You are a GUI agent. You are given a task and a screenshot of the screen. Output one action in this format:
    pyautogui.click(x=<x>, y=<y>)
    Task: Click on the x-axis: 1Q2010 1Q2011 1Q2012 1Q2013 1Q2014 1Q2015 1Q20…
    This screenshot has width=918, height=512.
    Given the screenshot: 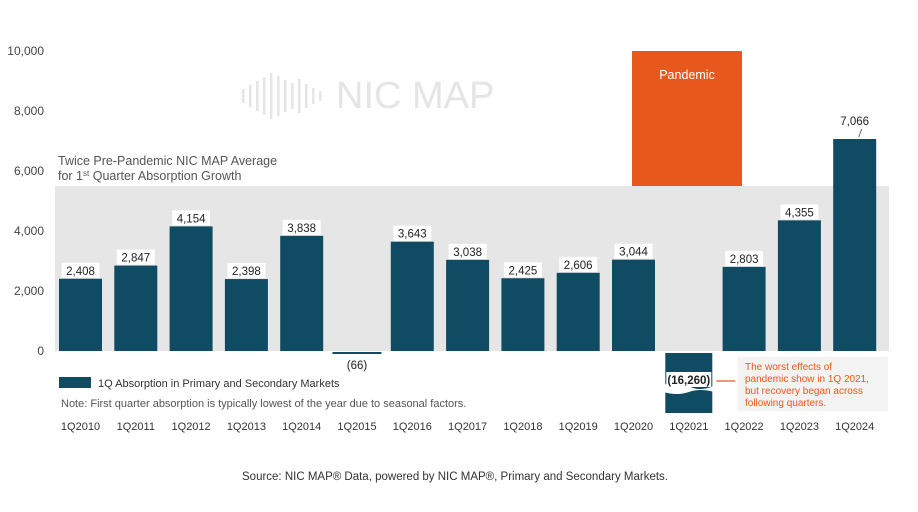 What is the action you would take?
    pyautogui.click(x=467, y=427)
    